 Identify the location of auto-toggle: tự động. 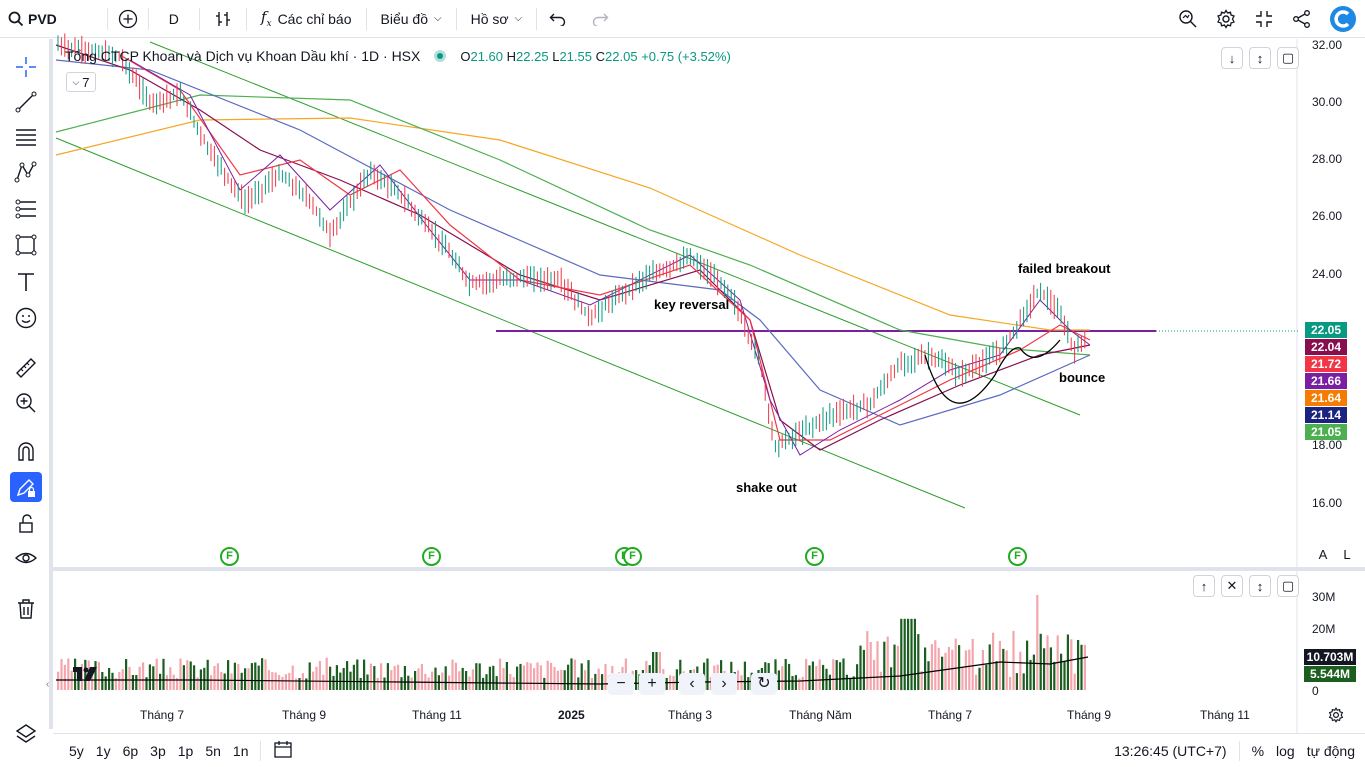
(1330, 750).